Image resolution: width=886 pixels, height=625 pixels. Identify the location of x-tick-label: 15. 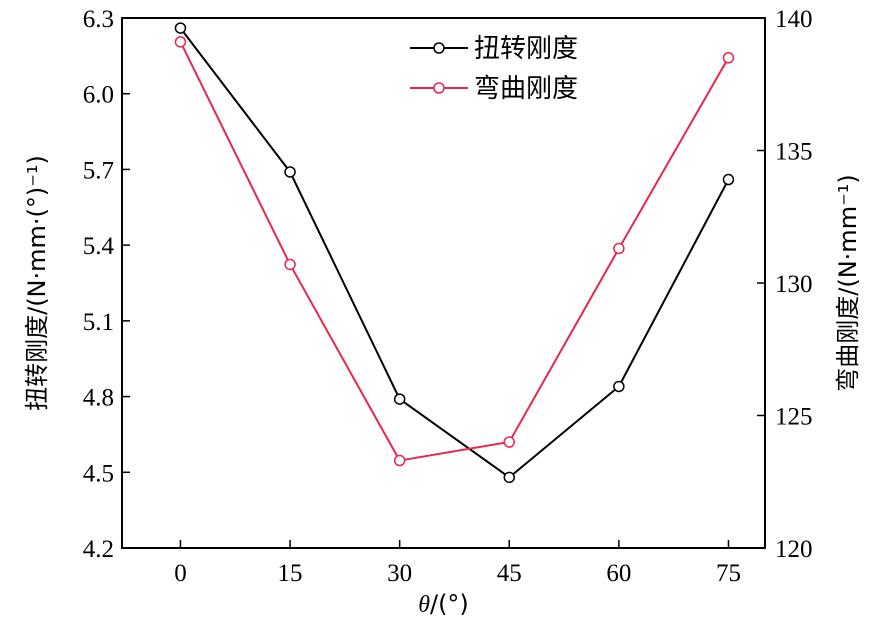
(290, 573).